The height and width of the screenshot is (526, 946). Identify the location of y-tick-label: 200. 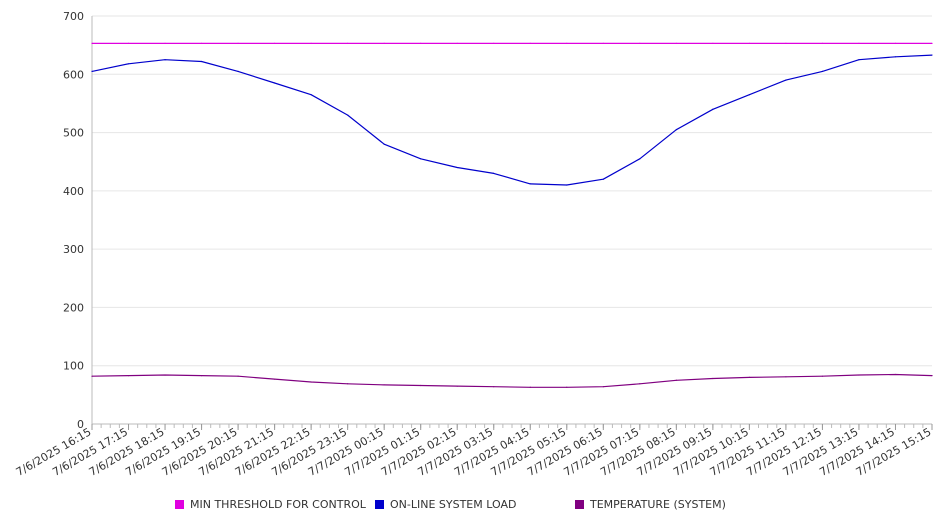
(73, 307).